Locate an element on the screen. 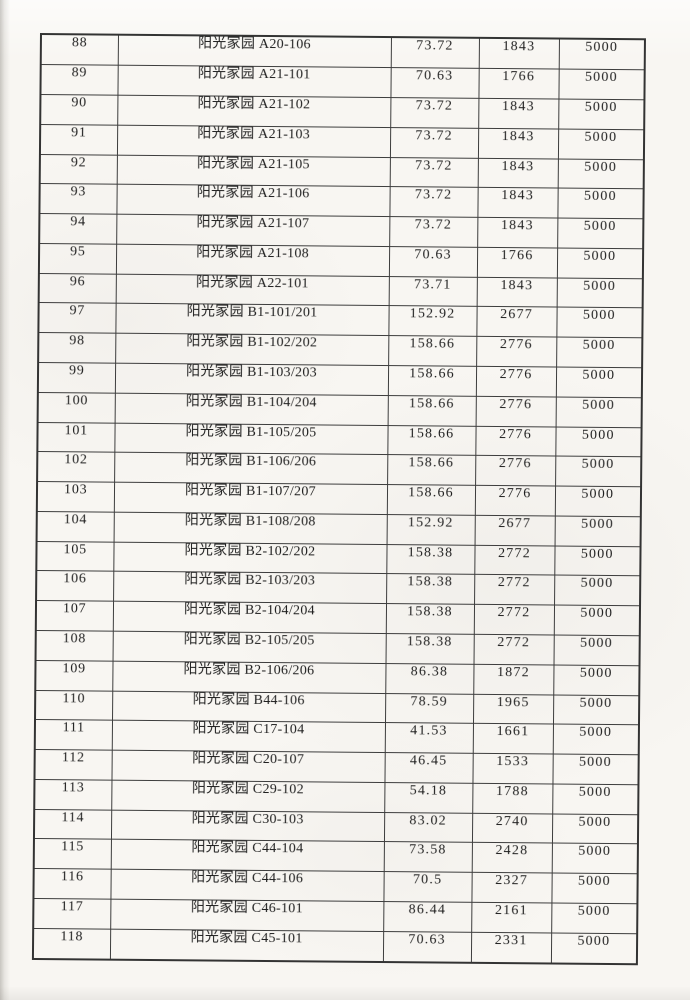 The width and height of the screenshot is (690, 1000). area-cell: 46.45 is located at coordinates (428, 768).